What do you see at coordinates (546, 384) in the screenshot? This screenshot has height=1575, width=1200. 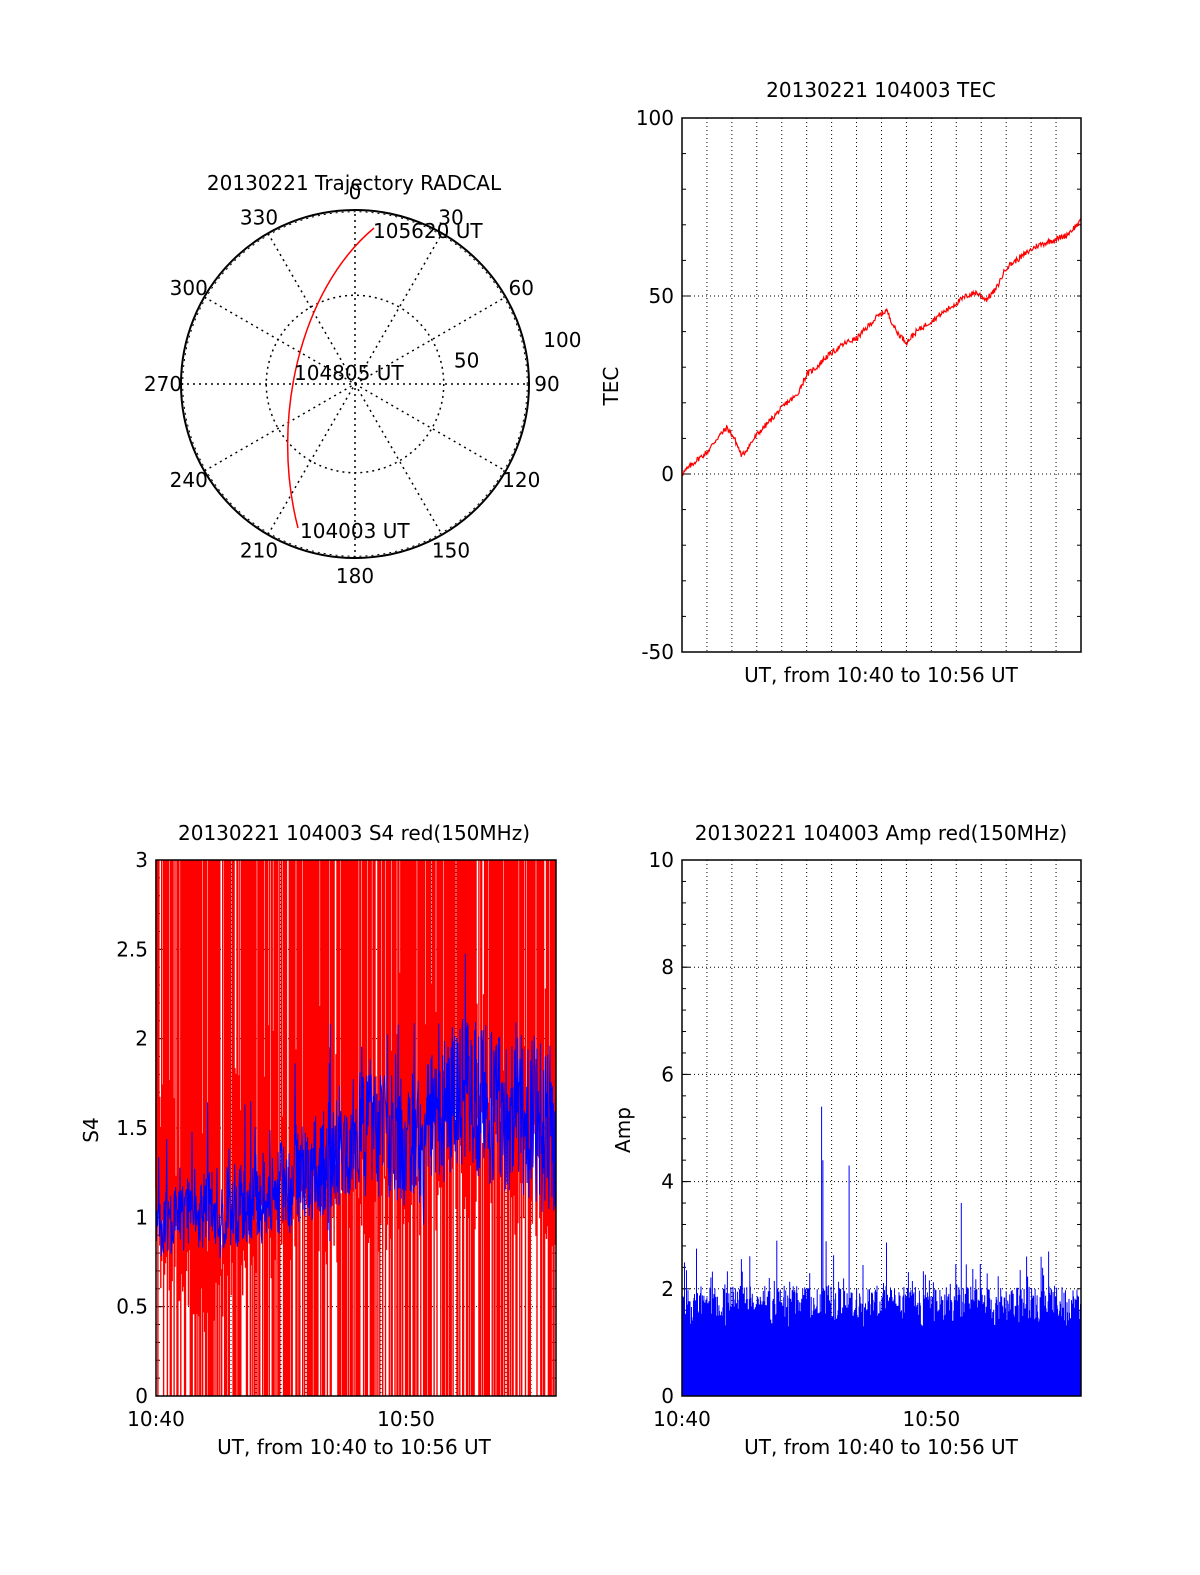 I see `azimuth-label-90: 90` at bounding box center [546, 384].